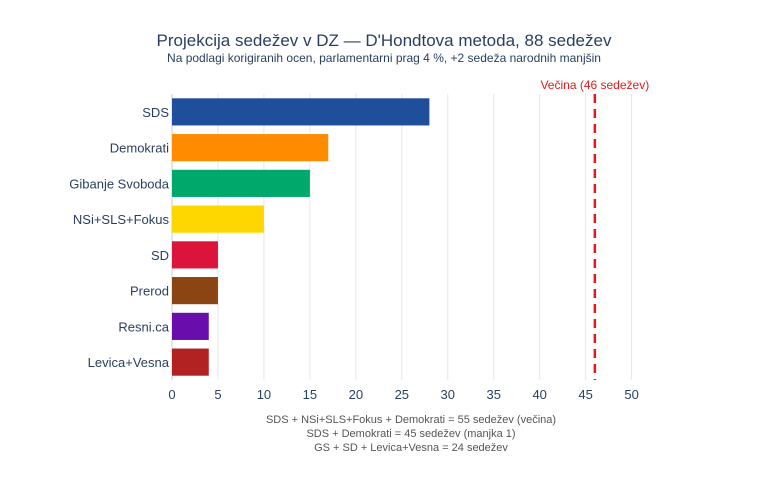 The width and height of the screenshot is (768, 496). What do you see at coordinates (493, 394) in the screenshot?
I see `x-tick-35: 35` at bounding box center [493, 394].